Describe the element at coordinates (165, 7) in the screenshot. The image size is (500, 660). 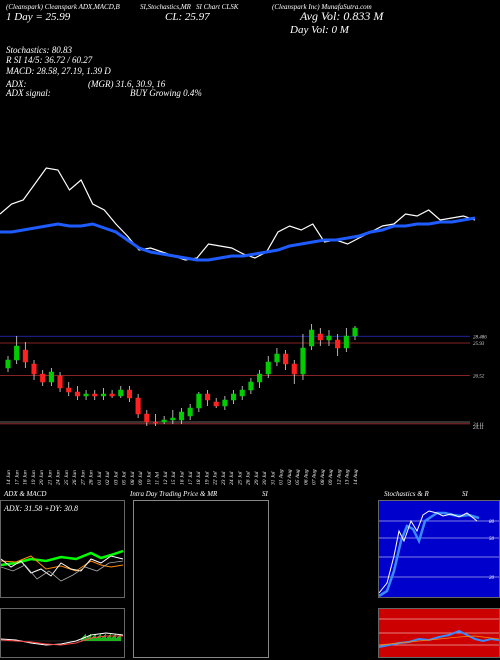
I see `header-title-a: SI,Stochastics,MR` at that location.